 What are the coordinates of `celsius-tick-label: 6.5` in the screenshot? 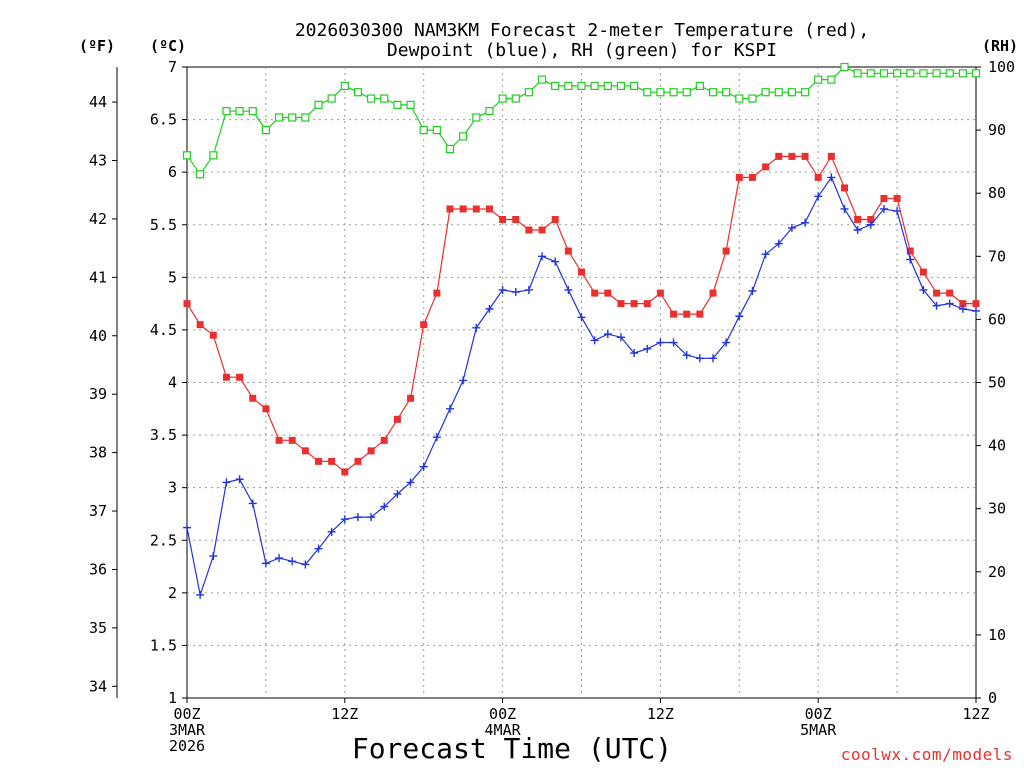 It's located at (163, 120).